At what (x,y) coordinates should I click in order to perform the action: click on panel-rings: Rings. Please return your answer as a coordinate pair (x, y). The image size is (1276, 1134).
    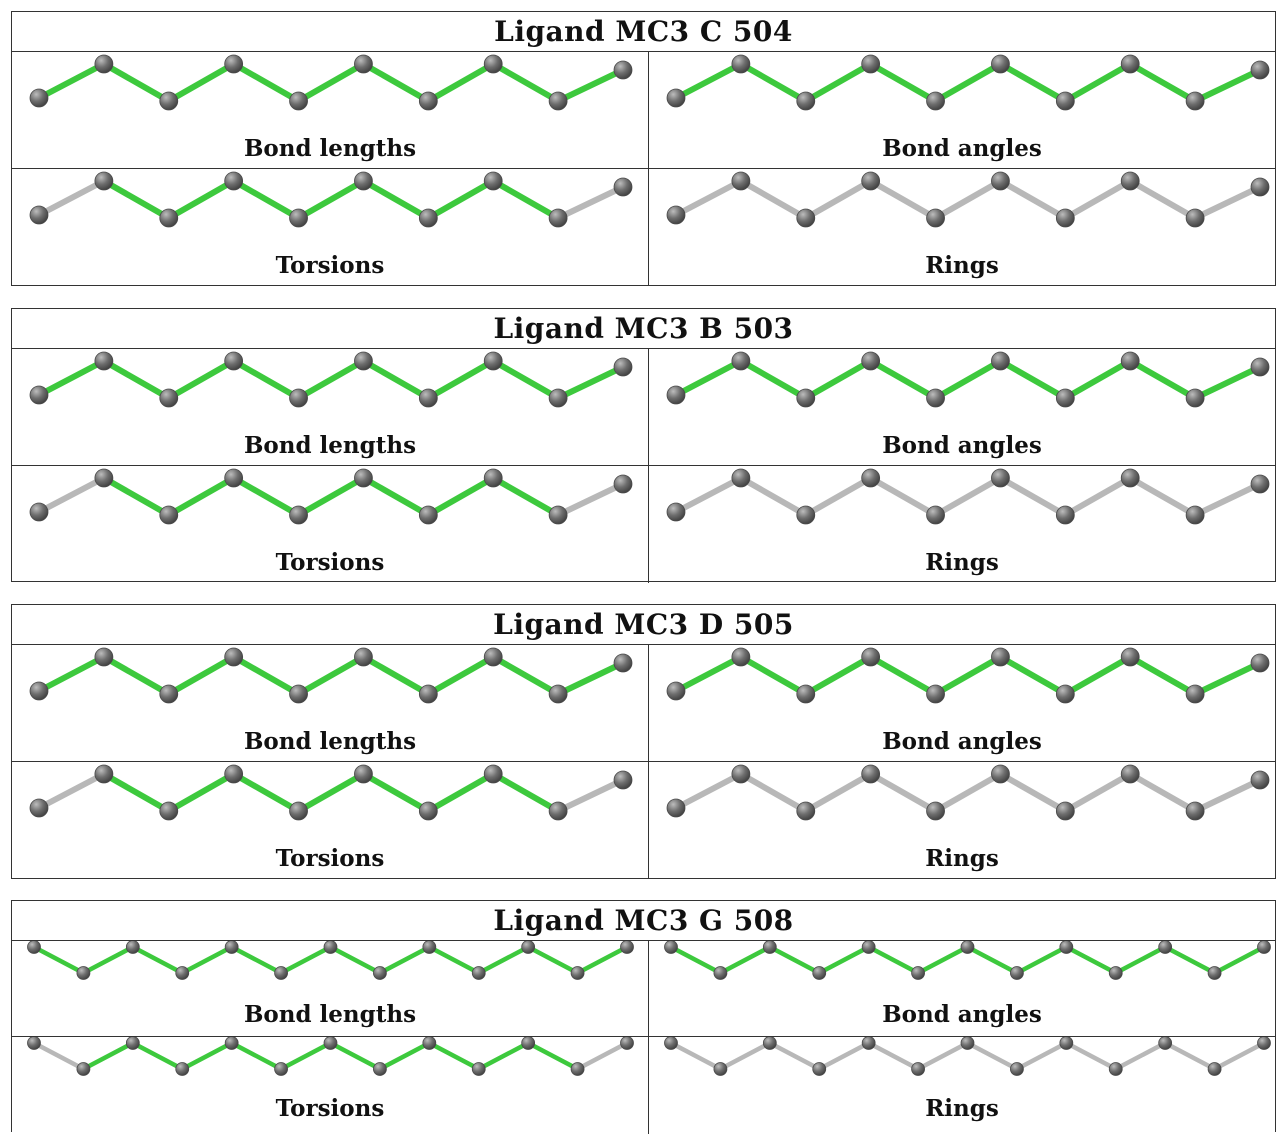
    Looking at the image, I should click on (962, 524).